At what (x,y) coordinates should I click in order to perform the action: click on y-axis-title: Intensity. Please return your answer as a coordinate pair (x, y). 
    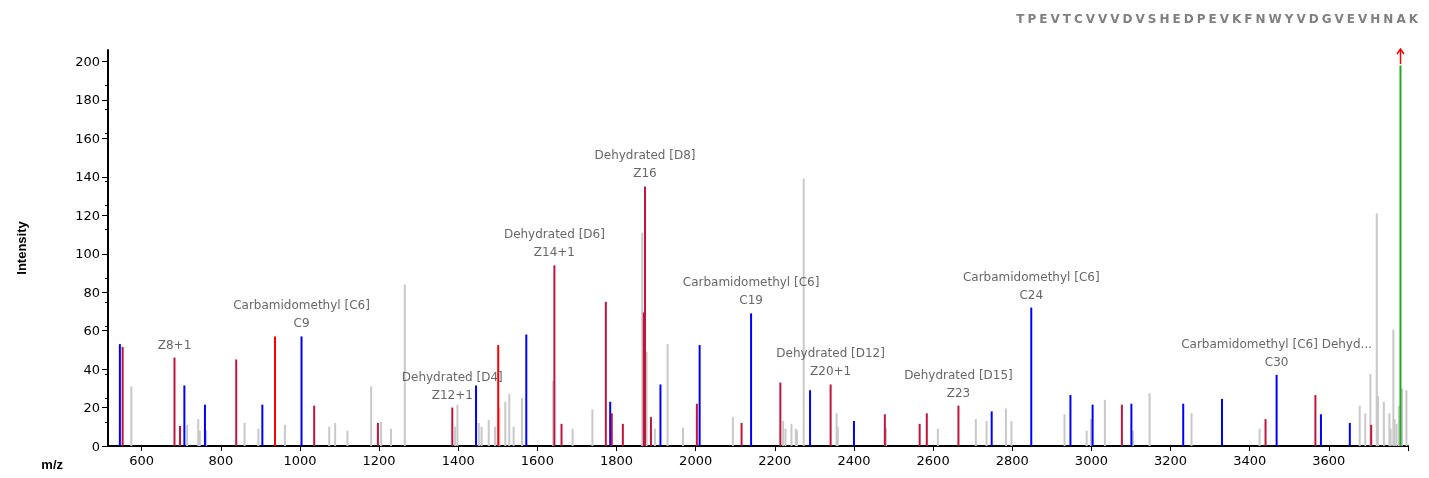
    Looking at the image, I should click on (21, 247).